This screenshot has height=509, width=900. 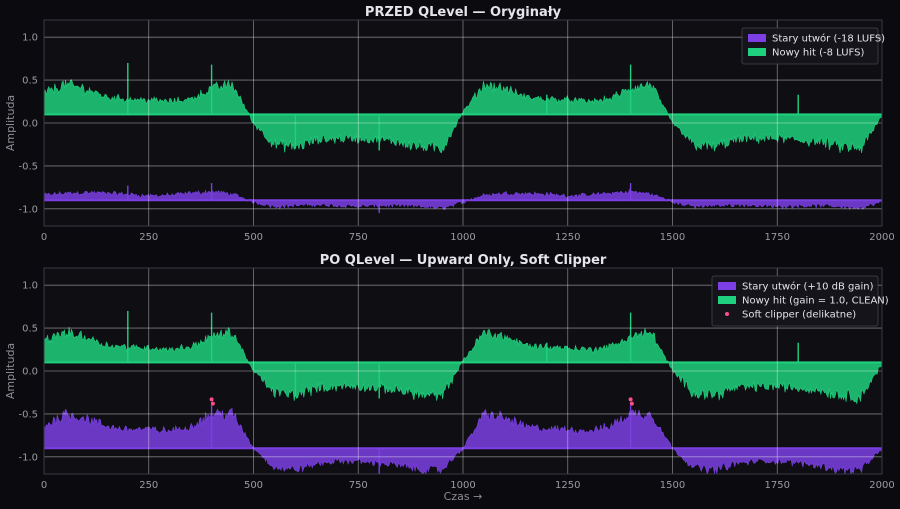 I want to click on legend-marker, so click(x=727, y=314).